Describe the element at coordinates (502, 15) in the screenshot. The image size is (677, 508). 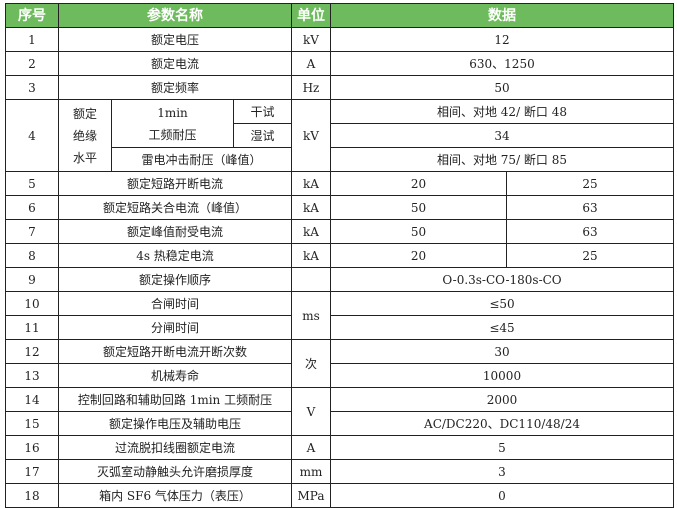
I see `header-data: 数据` at that location.